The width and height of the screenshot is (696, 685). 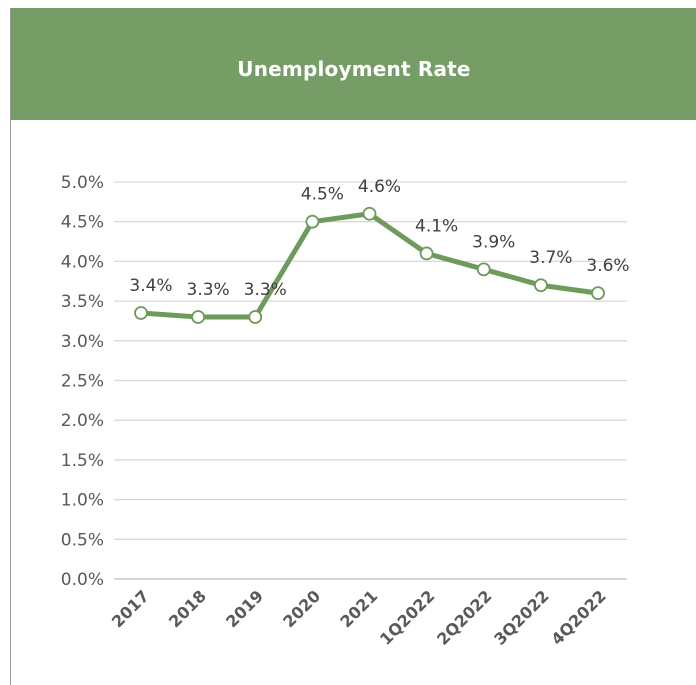 I want to click on x-tick-label: 2Q2022, so click(x=464, y=617).